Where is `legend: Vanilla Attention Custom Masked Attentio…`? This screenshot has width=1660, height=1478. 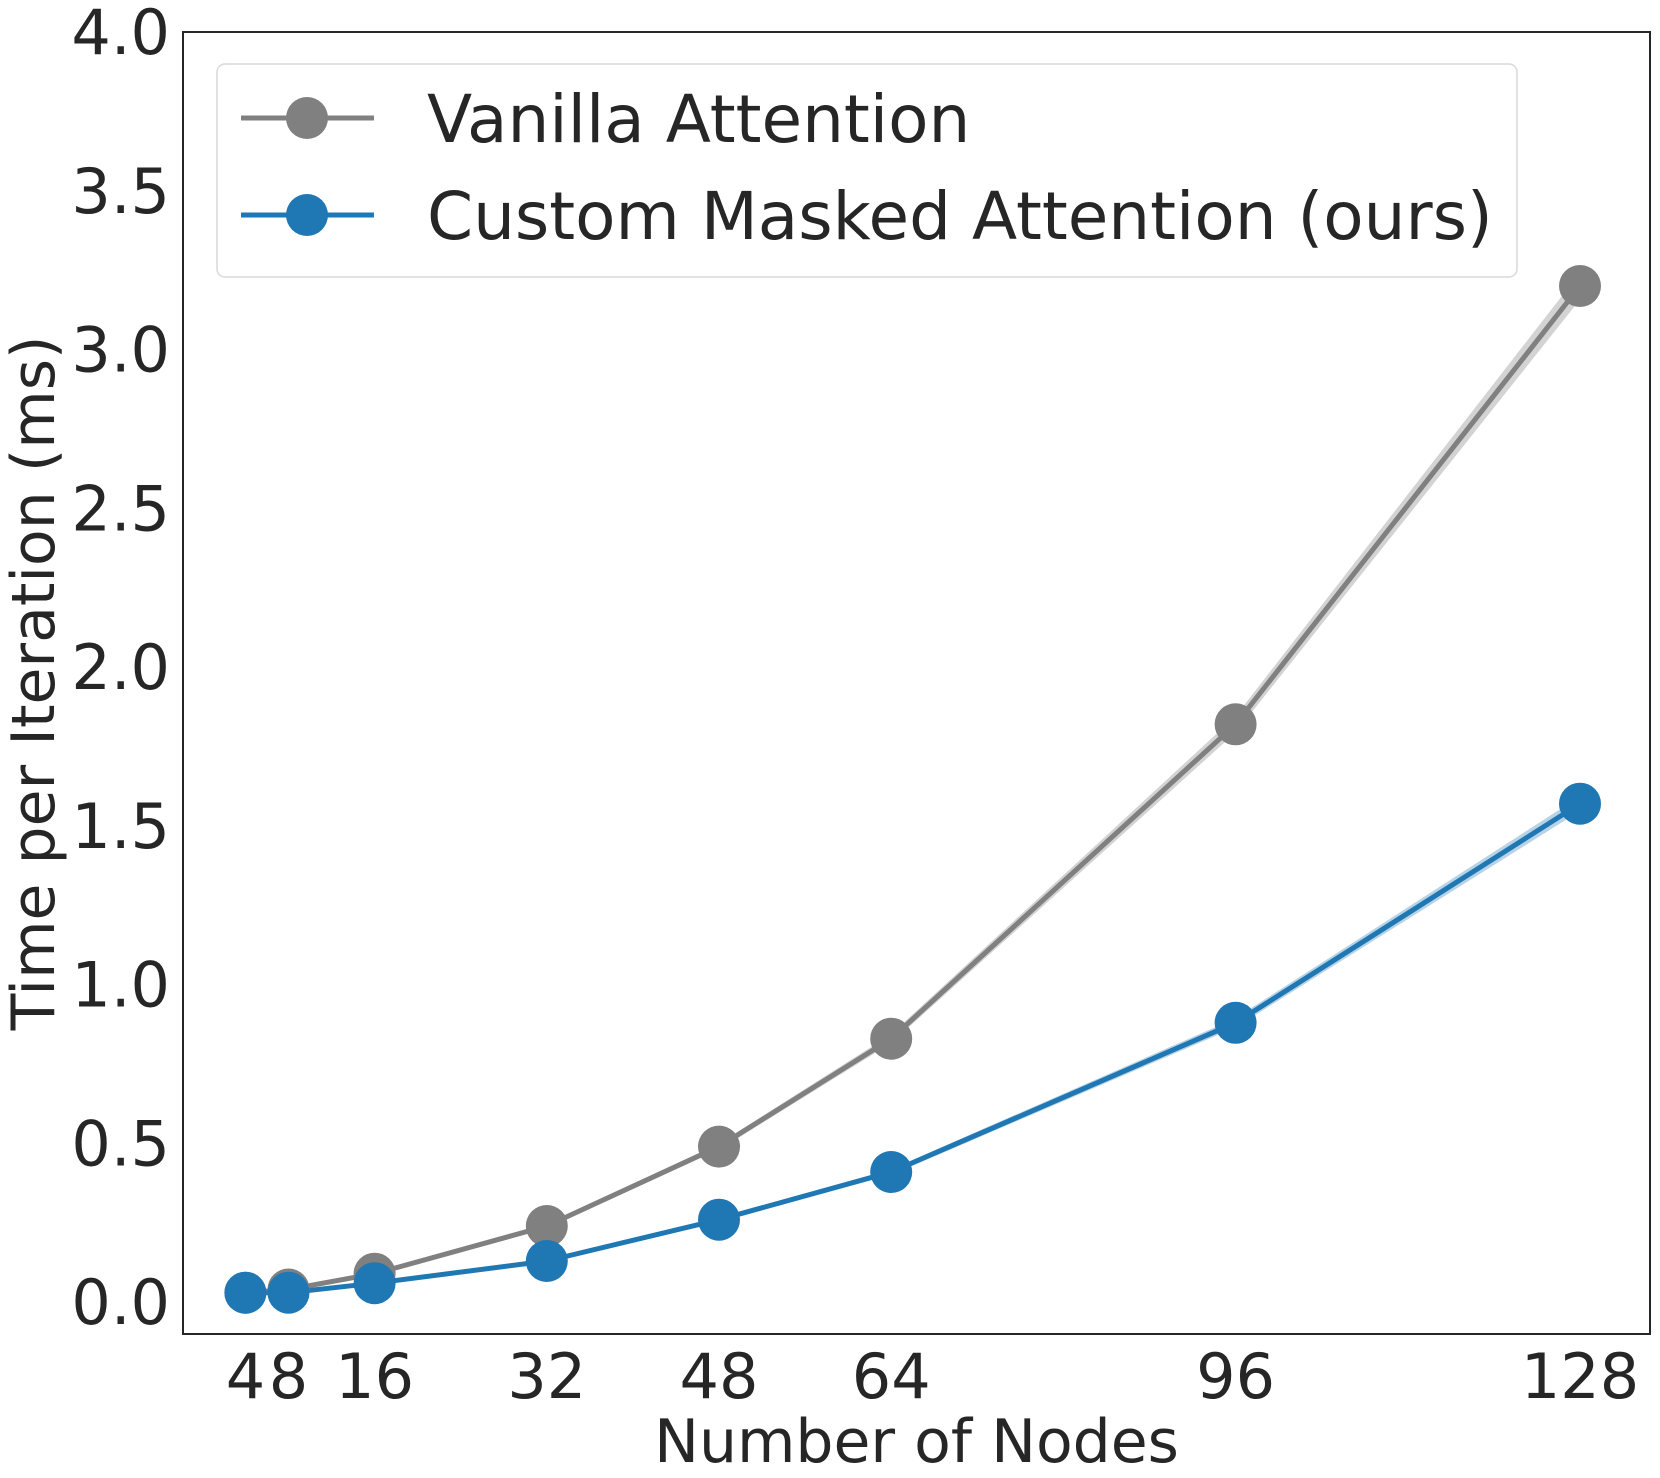 legend: Vanilla Attention Custom Masked Attentio… is located at coordinates (867, 170).